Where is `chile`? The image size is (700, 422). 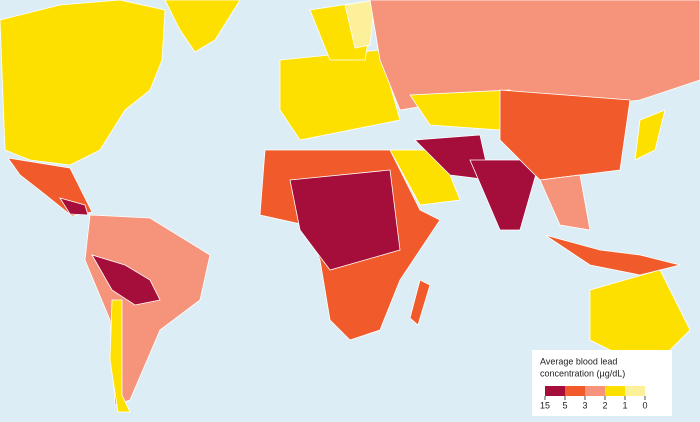 chile is located at coordinates (120, 356).